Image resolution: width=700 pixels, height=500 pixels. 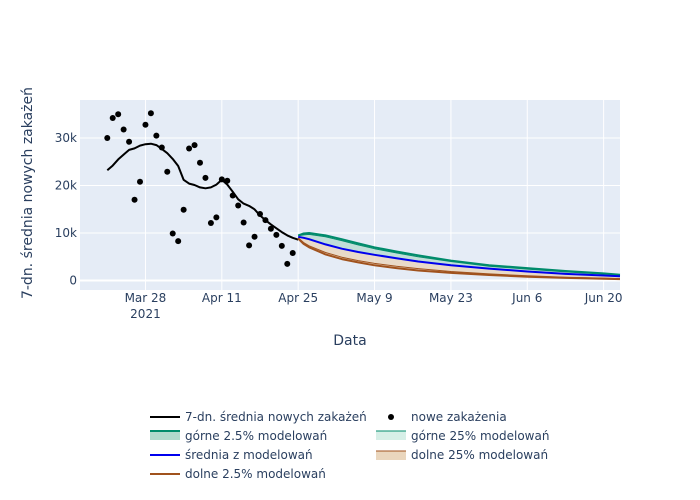 What do you see at coordinates (603, 298) in the screenshot?
I see `x-tick-label: Jun 20` at bounding box center [603, 298].